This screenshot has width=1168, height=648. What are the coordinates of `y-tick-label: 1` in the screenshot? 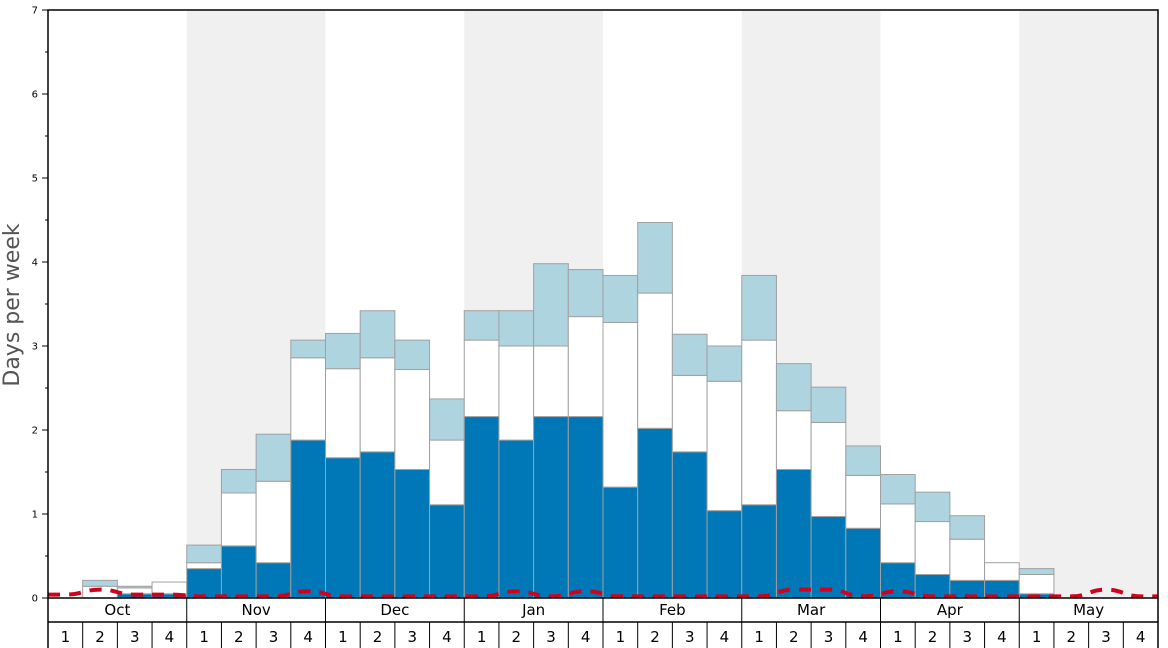 It's located at (35, 515).